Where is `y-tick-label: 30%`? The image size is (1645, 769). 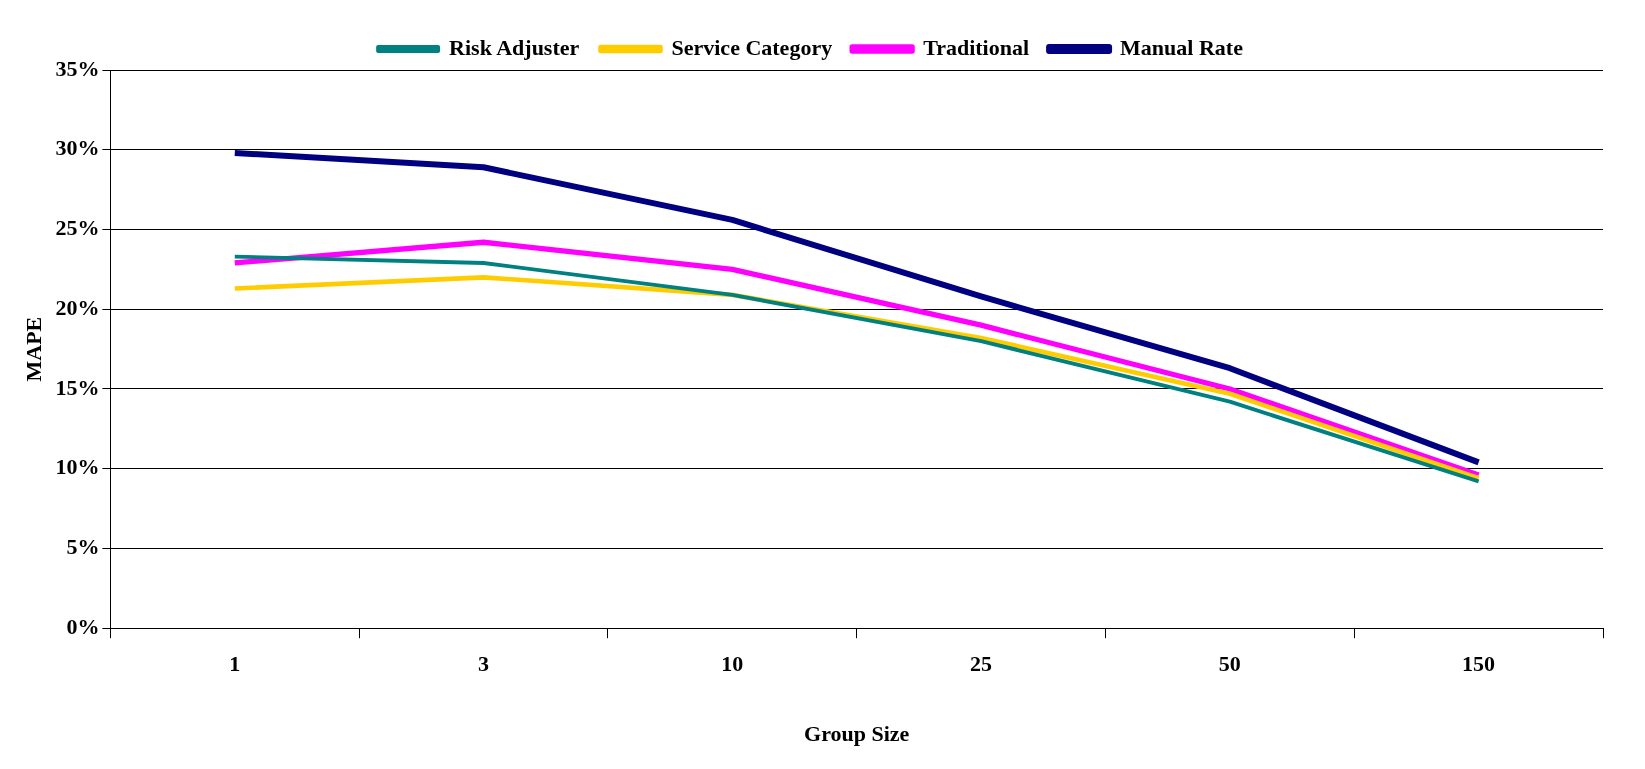
y-tick-label: 30% is located at coordinates (77, 148).